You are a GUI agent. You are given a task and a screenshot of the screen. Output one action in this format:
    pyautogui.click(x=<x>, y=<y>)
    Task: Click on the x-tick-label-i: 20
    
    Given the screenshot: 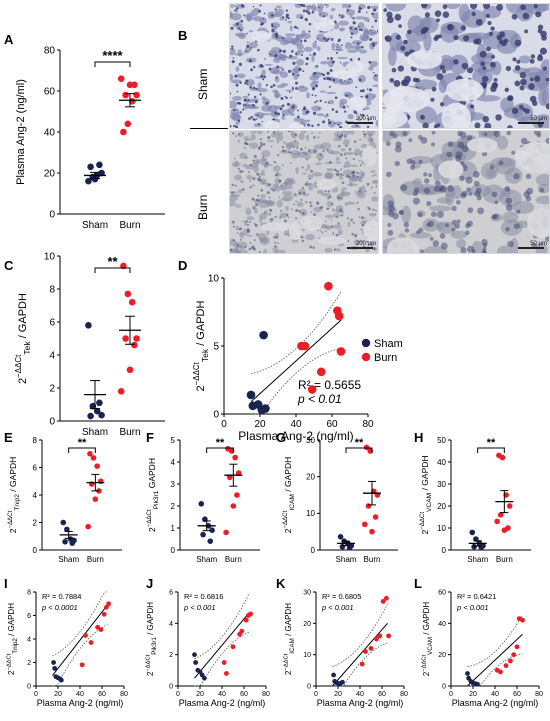 What is the action you would take?
    pyautogui.click(x=58, y=694)
    